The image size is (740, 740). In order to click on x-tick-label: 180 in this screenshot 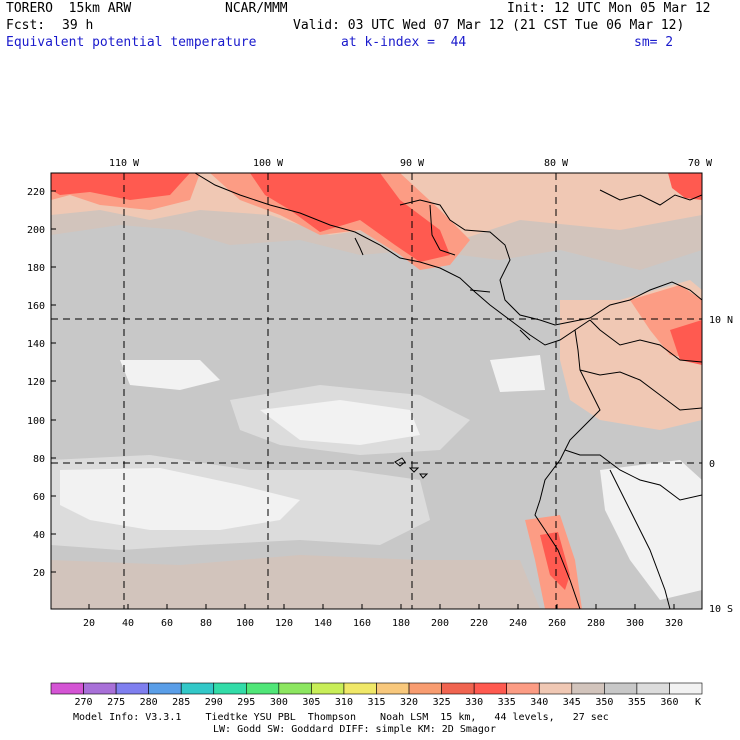, I will do `click(401, 623)`.